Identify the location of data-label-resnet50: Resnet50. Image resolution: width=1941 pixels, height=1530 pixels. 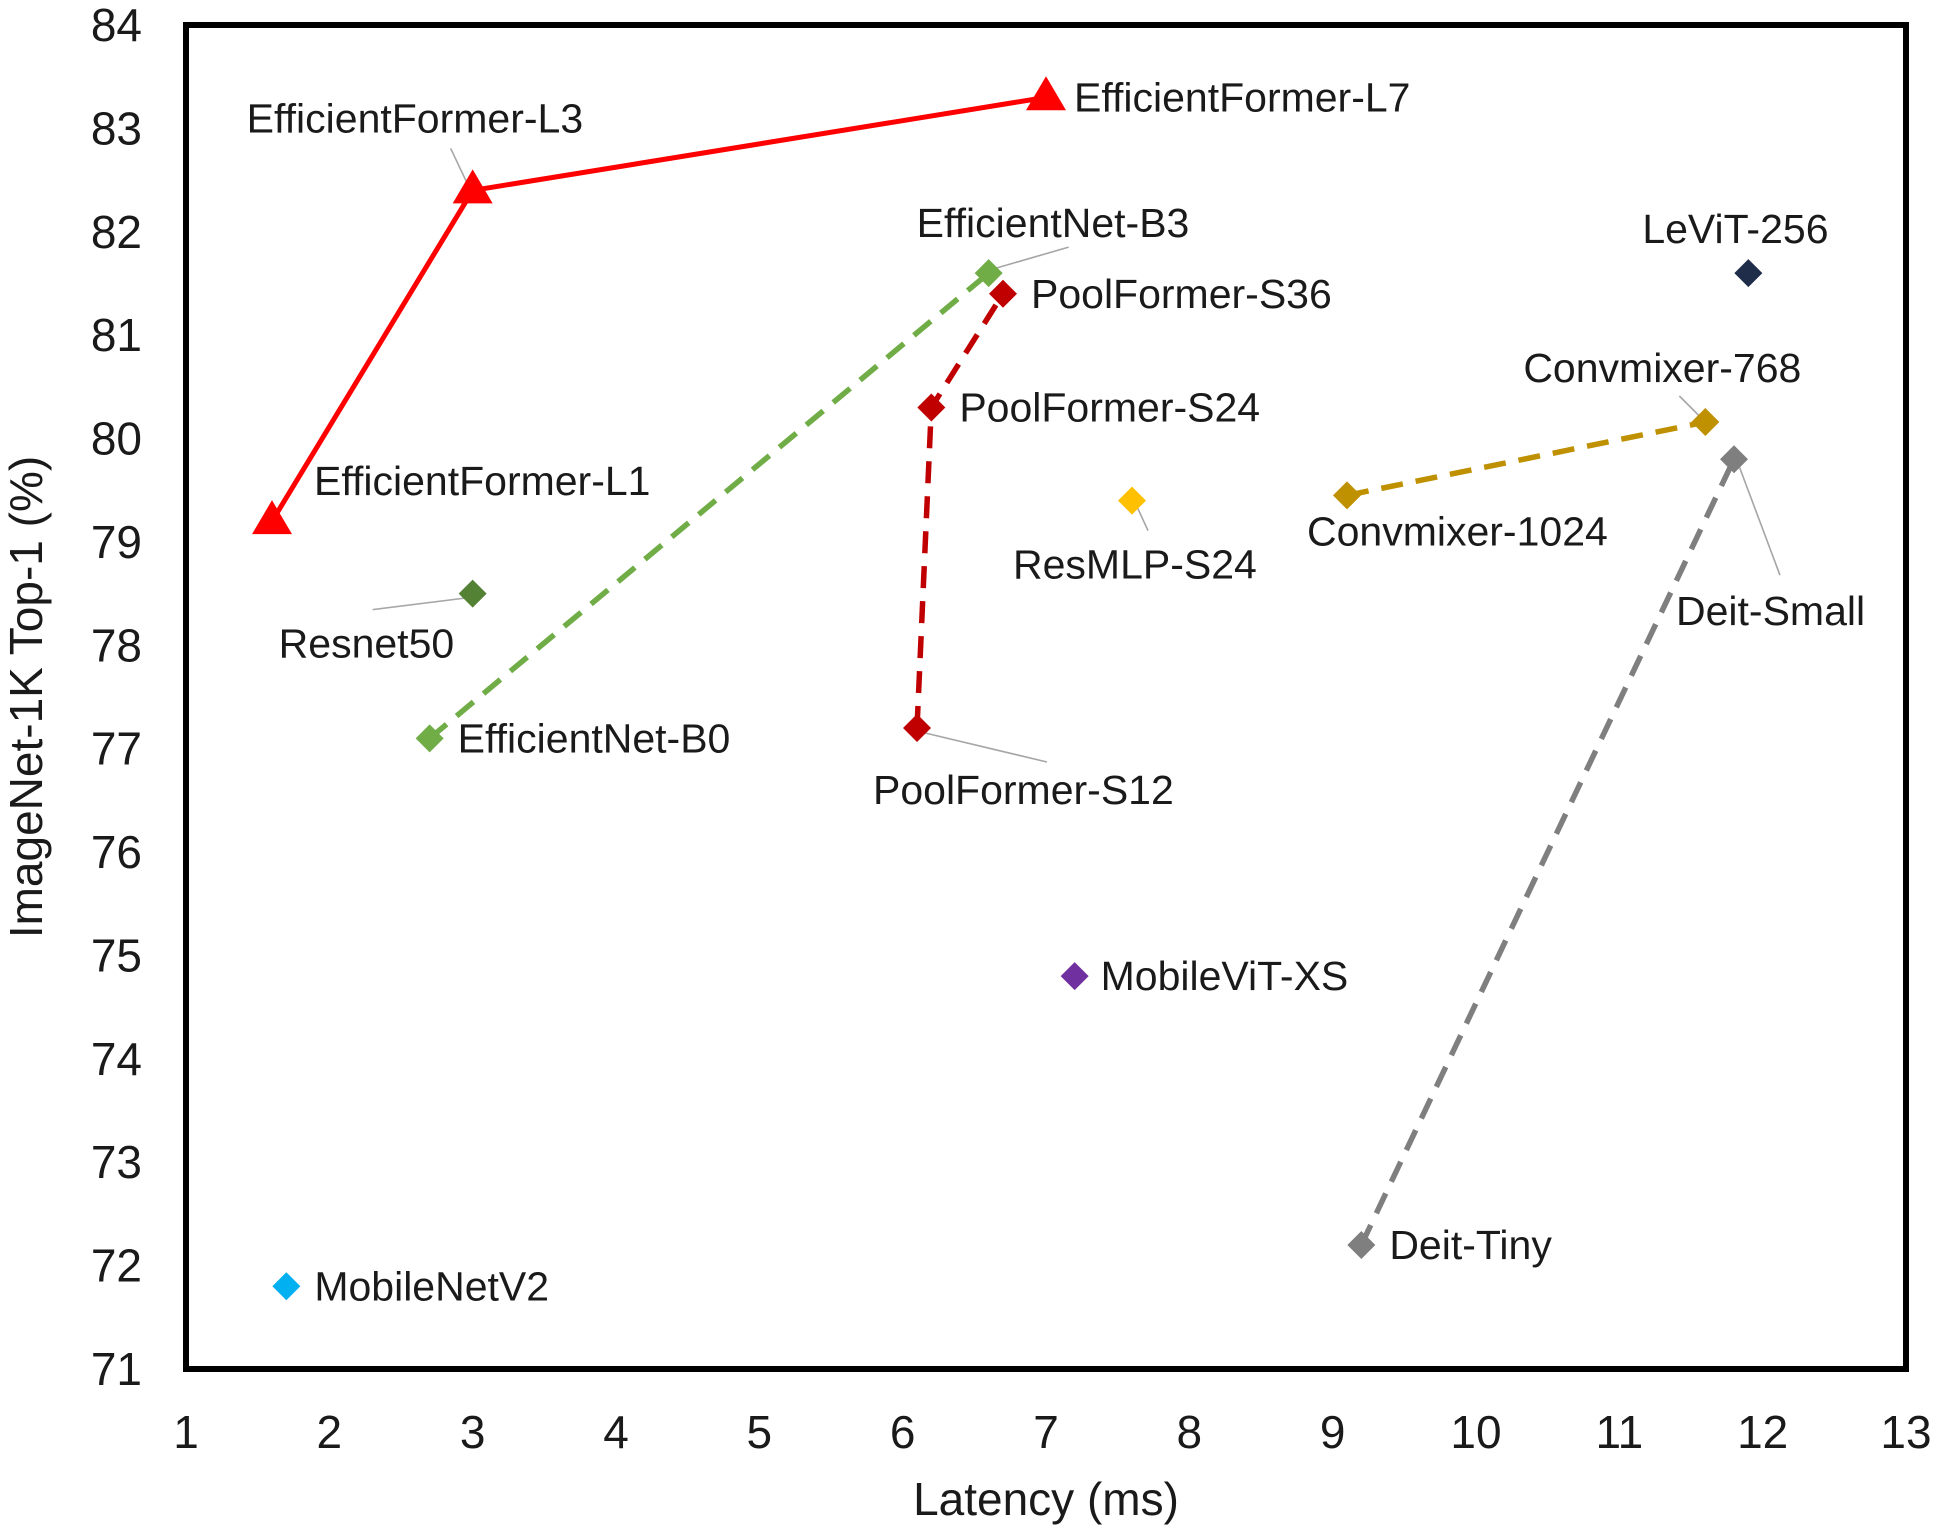
(367, 644).